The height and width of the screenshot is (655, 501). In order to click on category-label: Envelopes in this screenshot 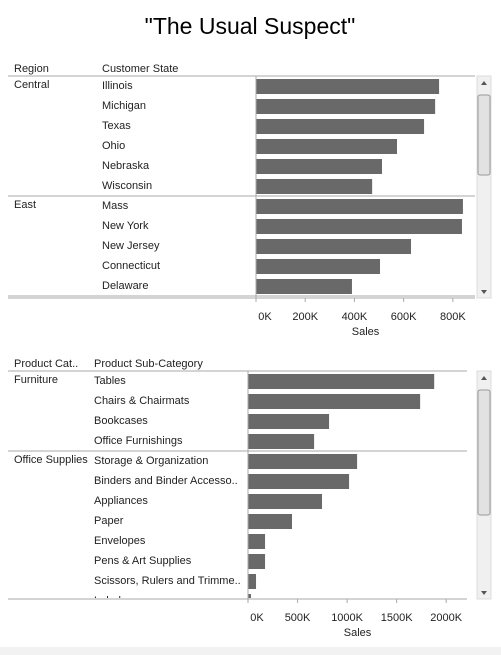, I will do `click(120, 541)`.